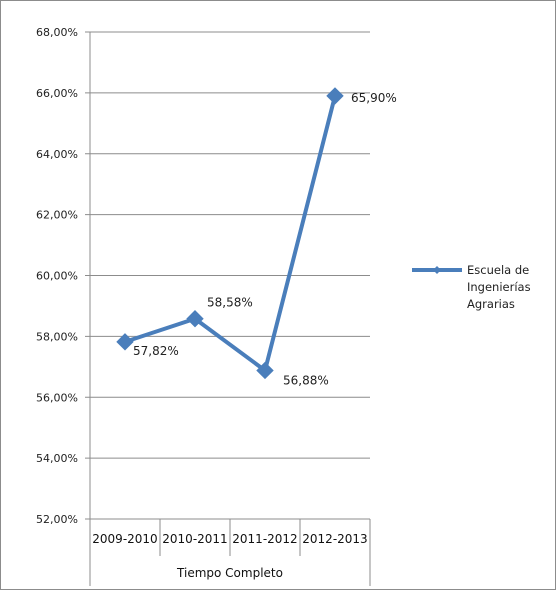  I want to click on legend-label: Escuela de Ingenierías Agrarias, so click(499, 287).